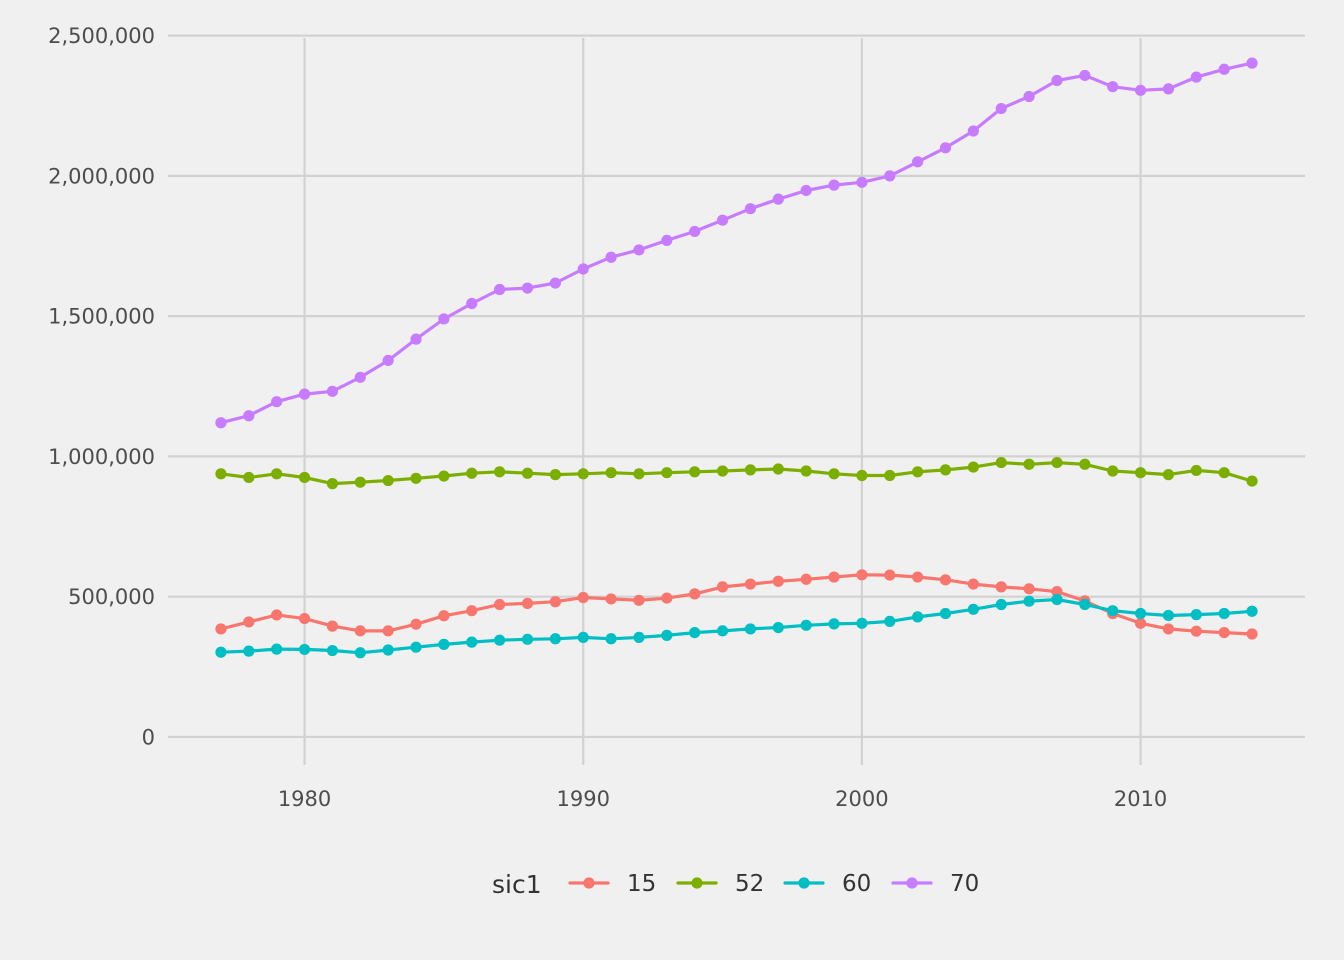  Describe the element at coordinates (148, 737) in the screenshot. I see `y-tick-label: 0` at that location.